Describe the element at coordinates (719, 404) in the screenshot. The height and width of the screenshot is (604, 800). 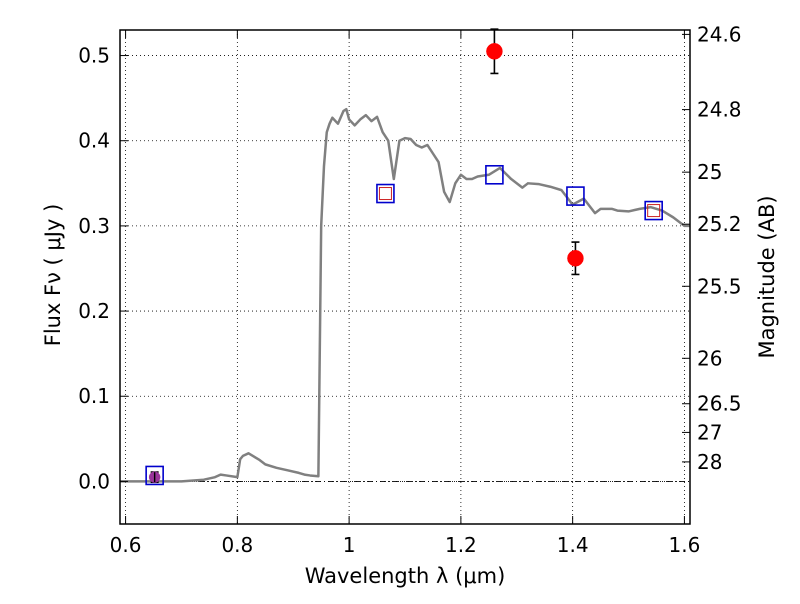
I see `right-axis-tick-label: 26.5` at that location.